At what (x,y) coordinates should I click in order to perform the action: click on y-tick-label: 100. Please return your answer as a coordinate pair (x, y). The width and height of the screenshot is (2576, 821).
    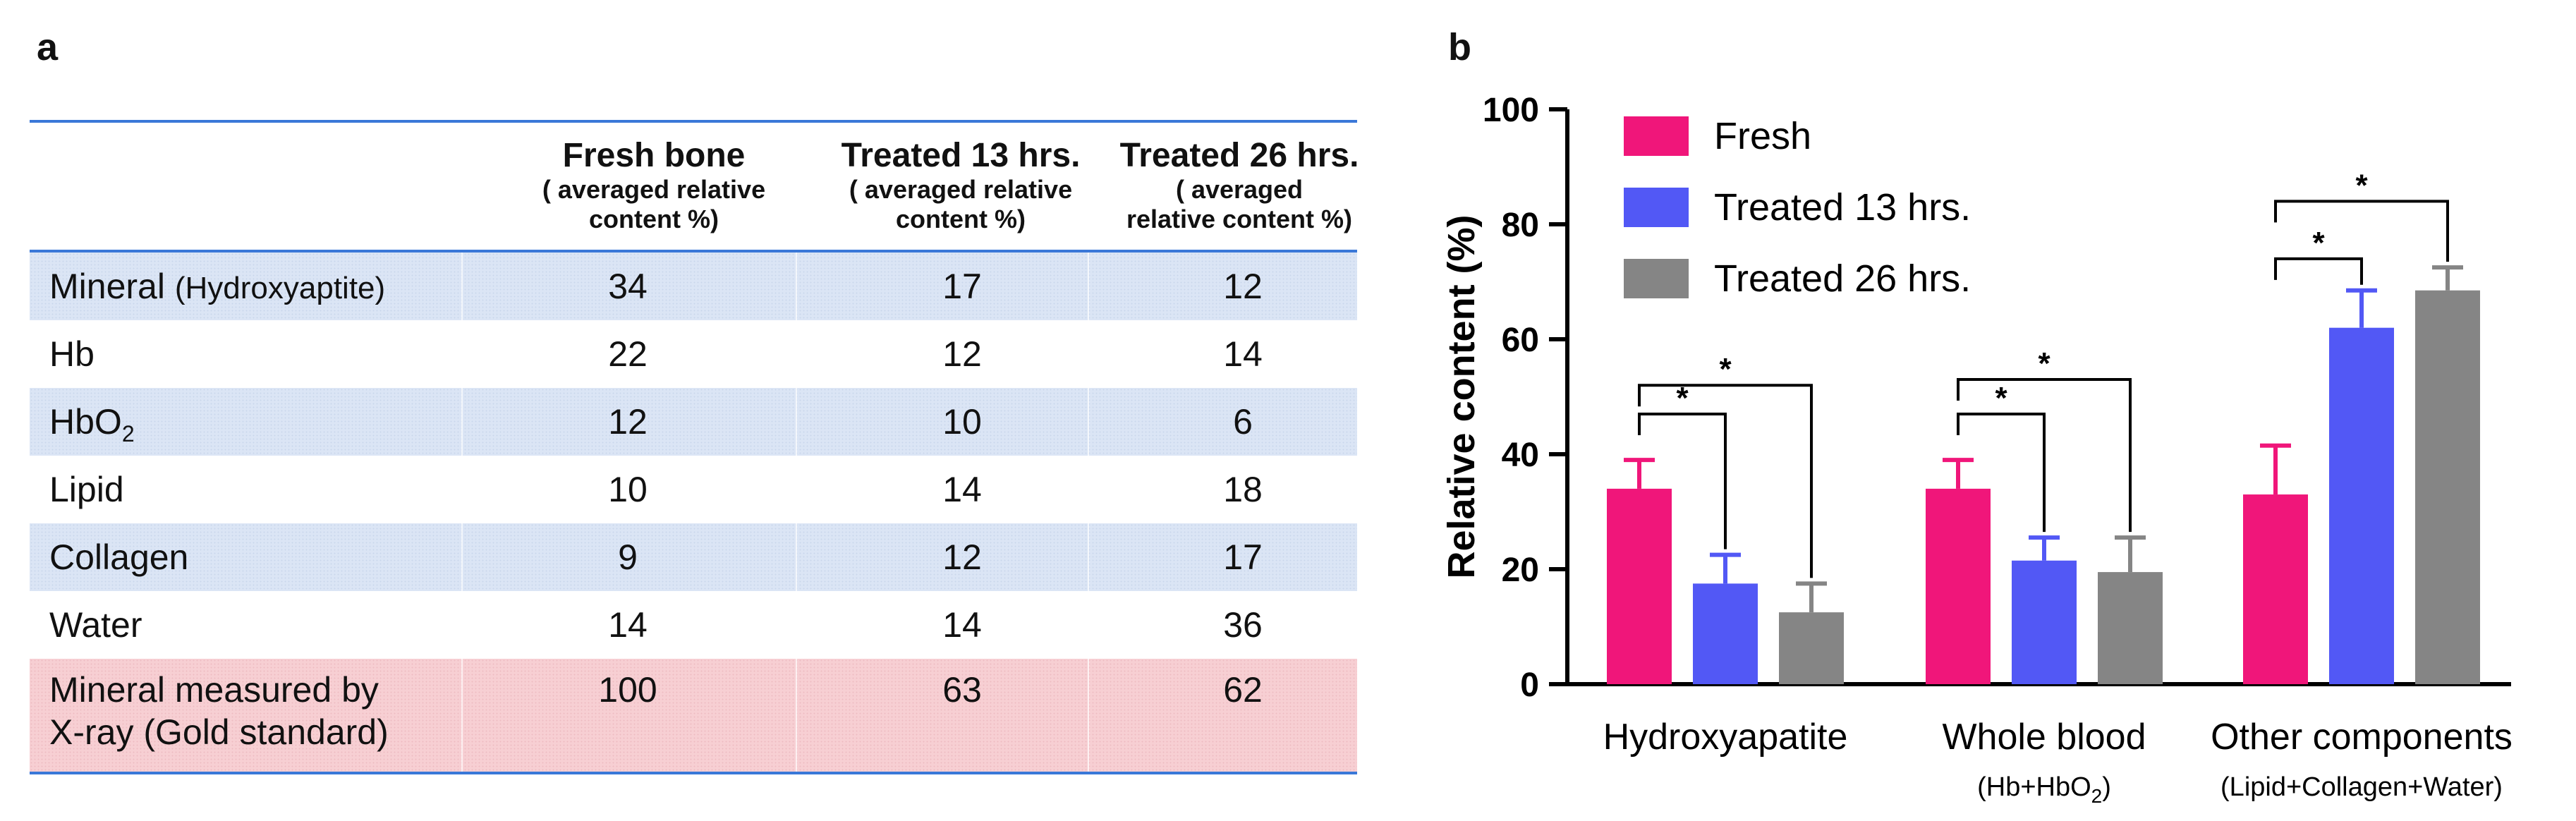
    Looking at the image, I should click on (1511, 110).